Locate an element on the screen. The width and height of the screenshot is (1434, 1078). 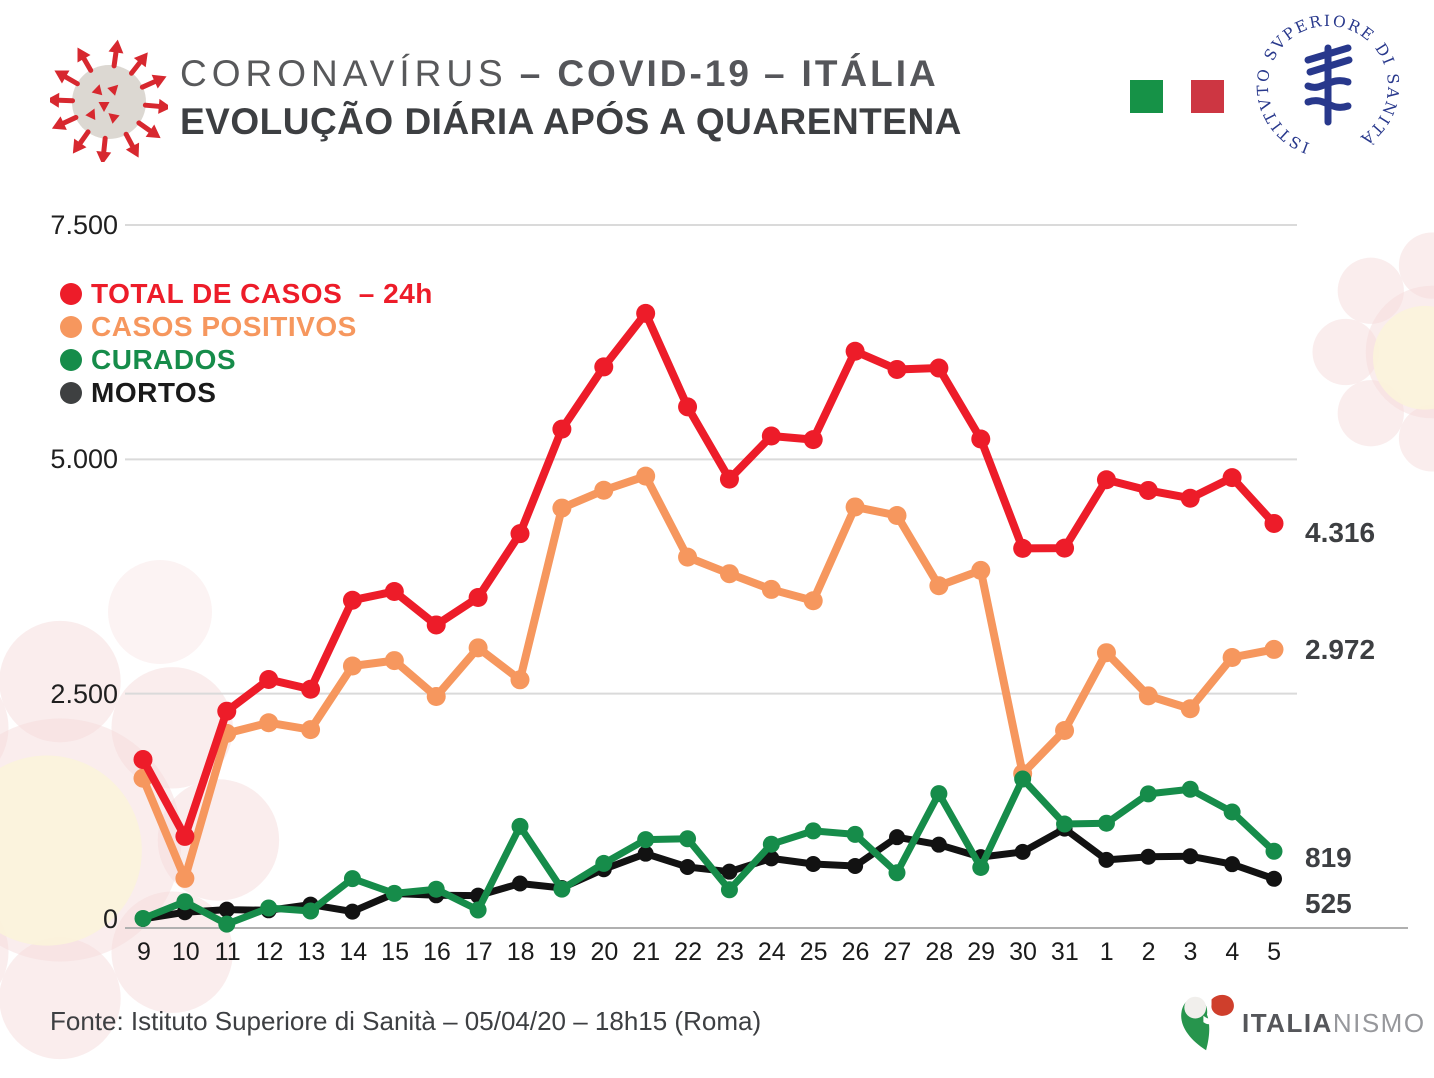
x-tick-14: 14 is located at coordinates (353, 952).